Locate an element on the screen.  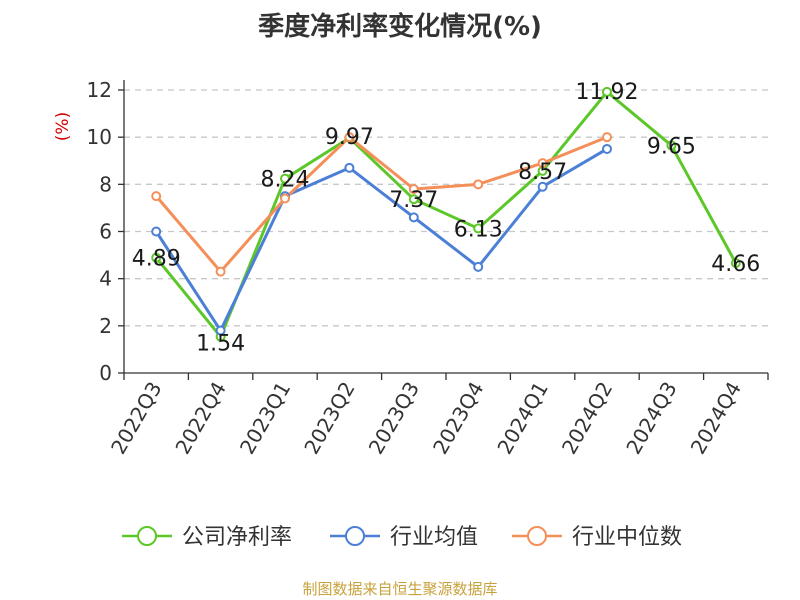
legend-item-0: 公司净利率 is located at coordinates (207, 537).